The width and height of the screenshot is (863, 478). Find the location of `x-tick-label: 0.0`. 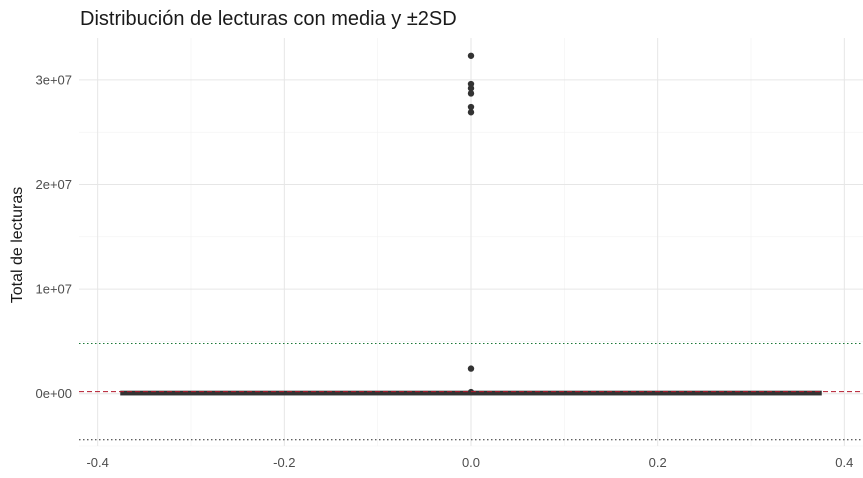

x-tick-label: 0.0 is located at coordinates (471, 462).